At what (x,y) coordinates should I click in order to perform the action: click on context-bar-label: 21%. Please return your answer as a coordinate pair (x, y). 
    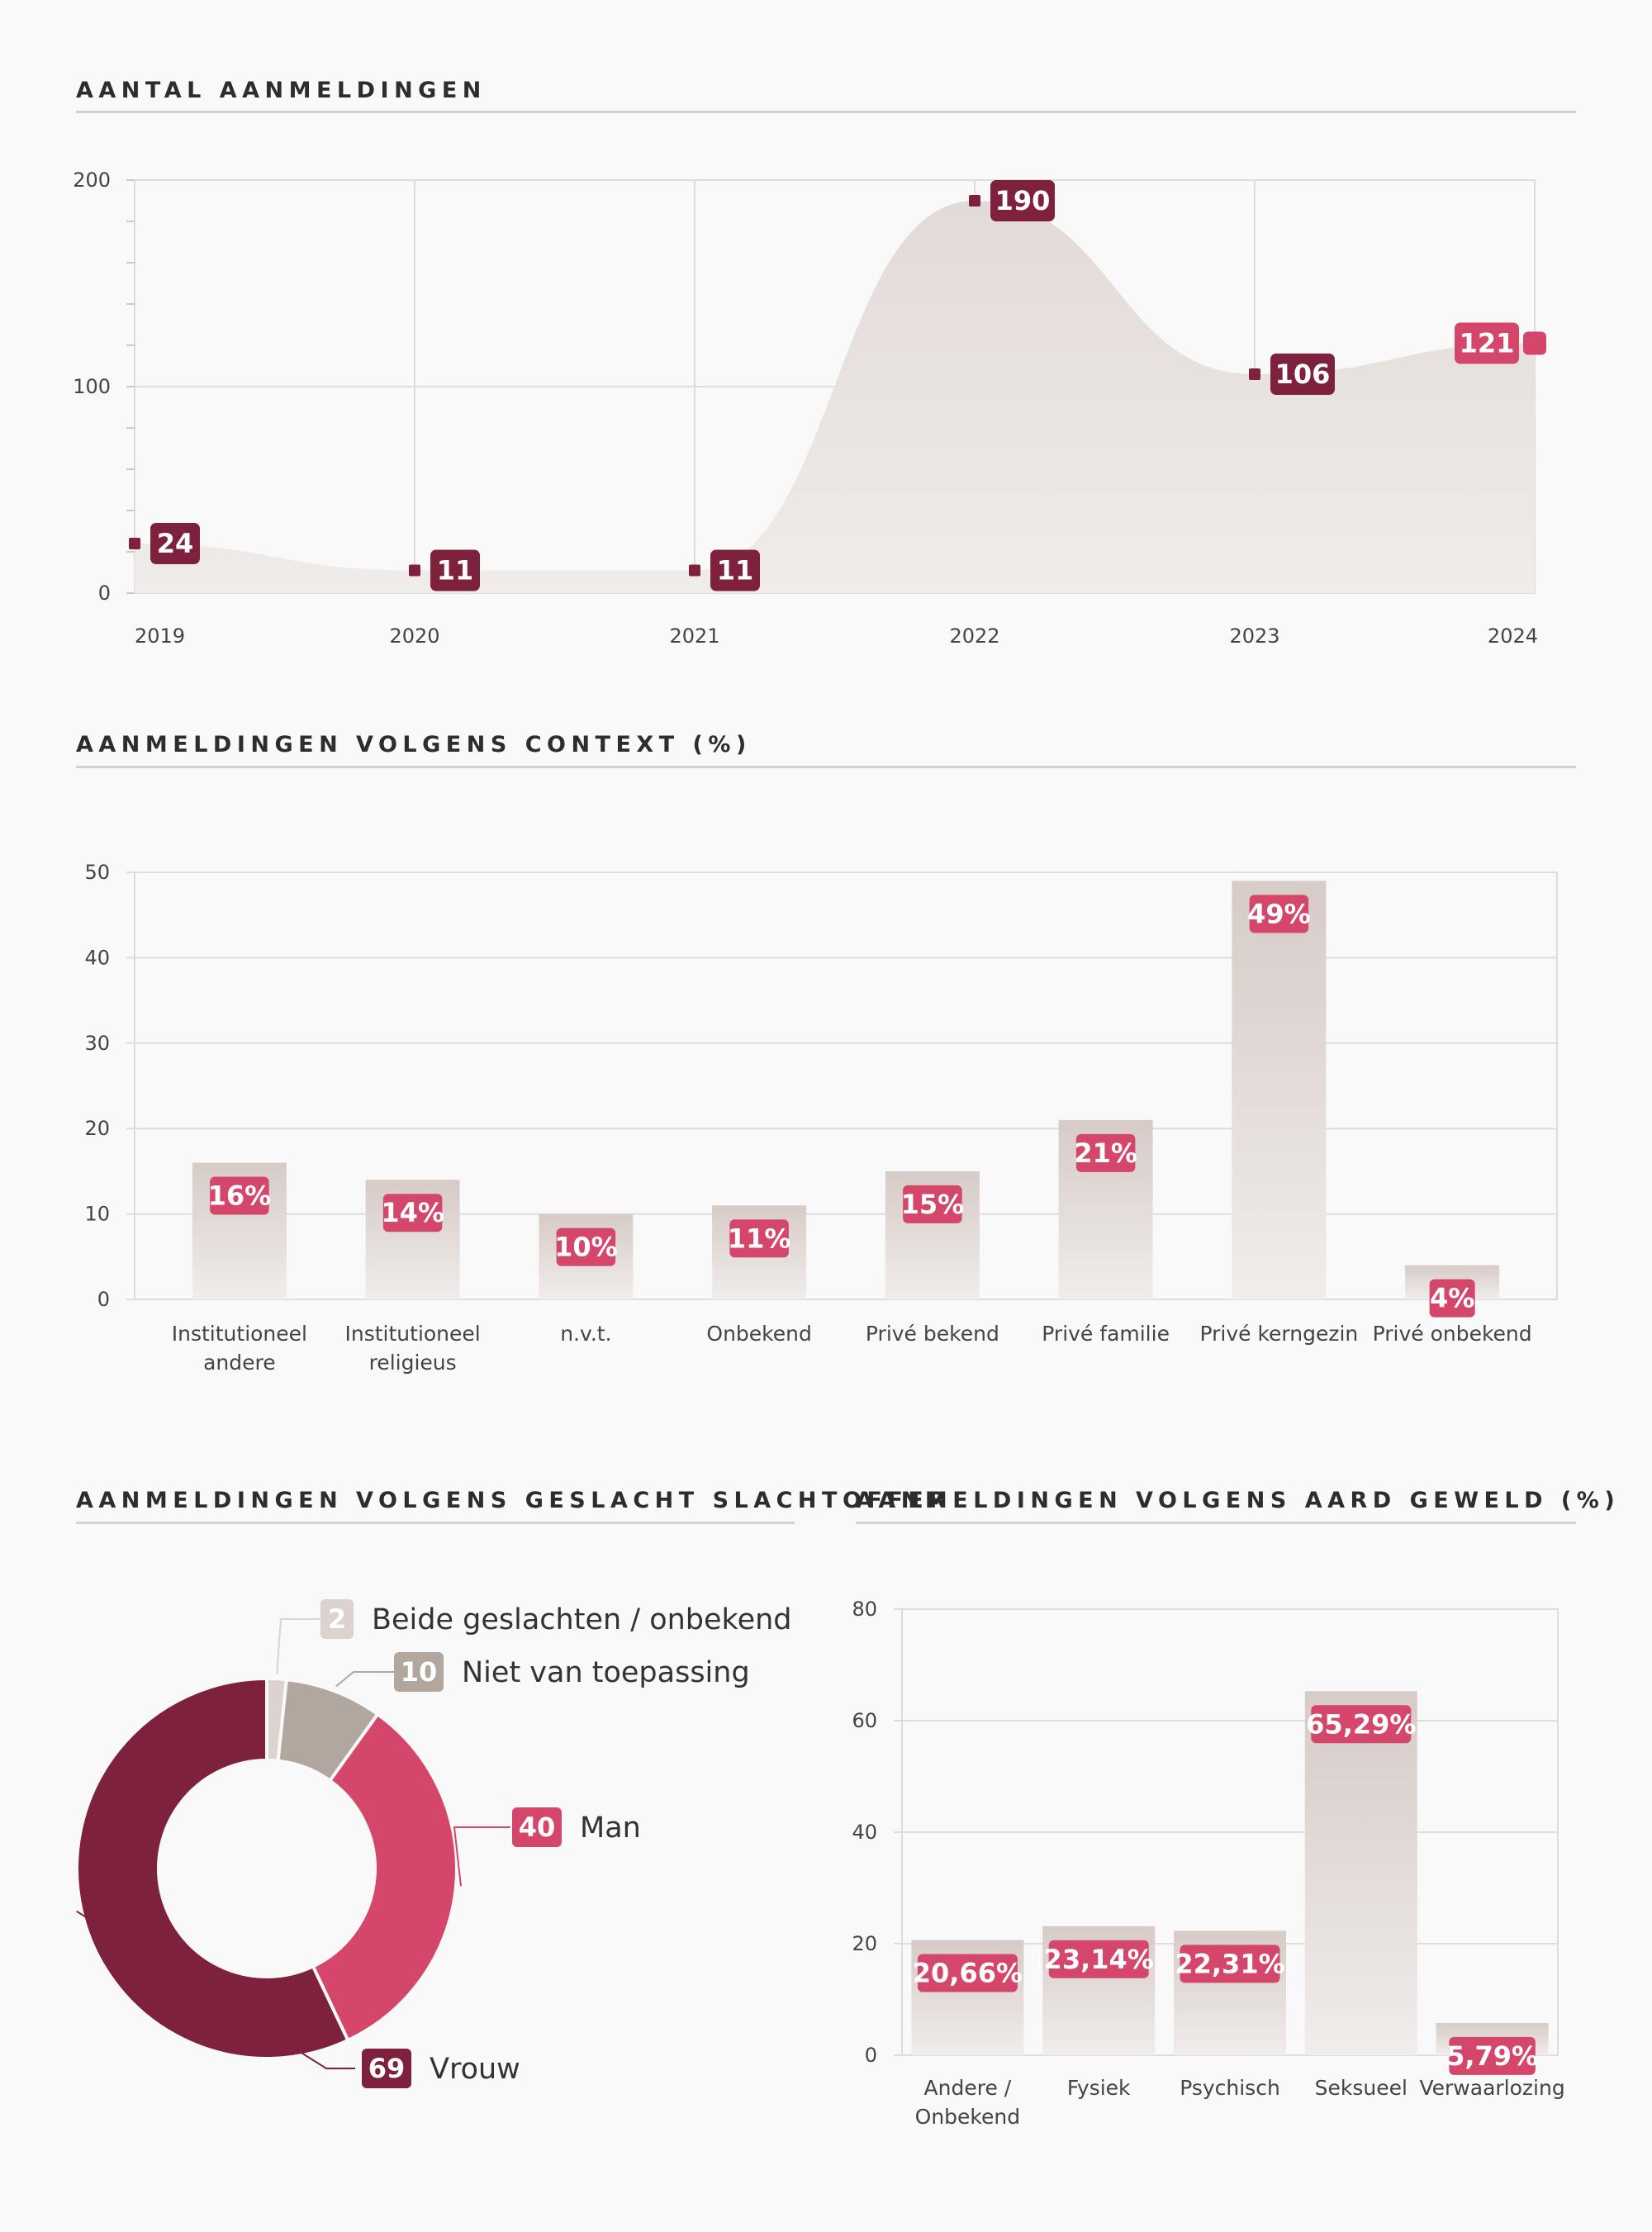
    Looking at the image, I should click on (1105, 1153).